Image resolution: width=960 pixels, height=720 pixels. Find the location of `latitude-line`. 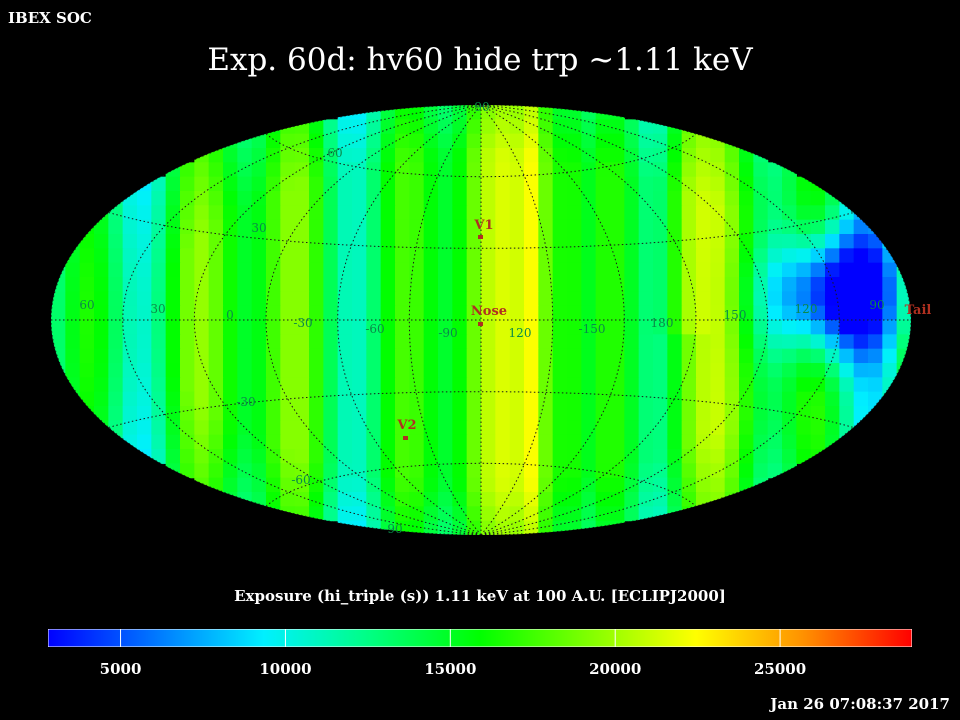

latitude-line is located at coordinates (481, 155).